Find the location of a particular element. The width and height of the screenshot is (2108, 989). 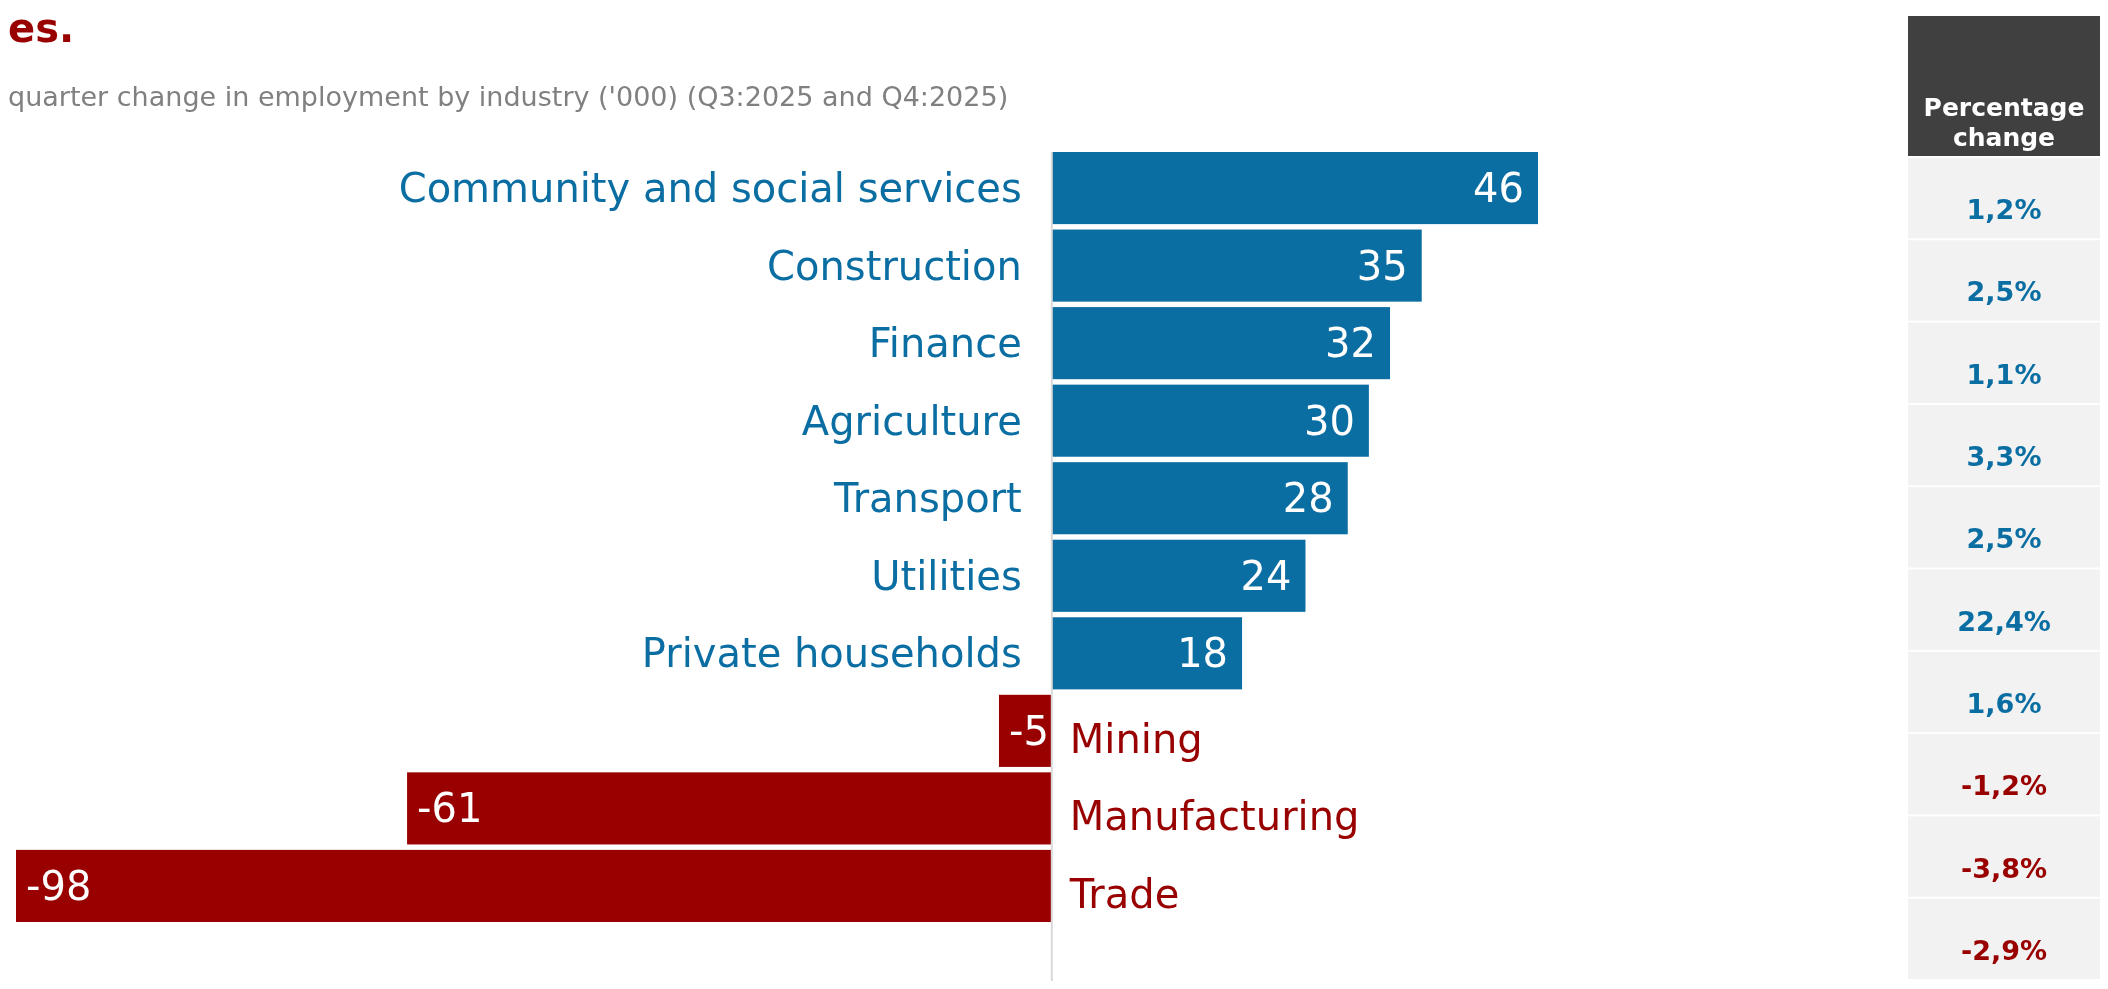

text: -2,9% is located at coordinates (2004, 950).